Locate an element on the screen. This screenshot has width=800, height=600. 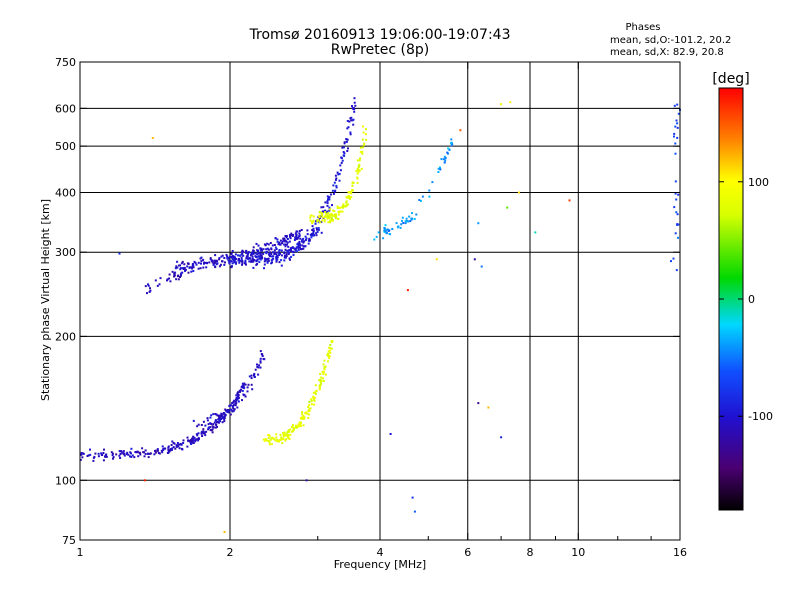
y-tick-label: 500 is located at coordinates (65, 146).